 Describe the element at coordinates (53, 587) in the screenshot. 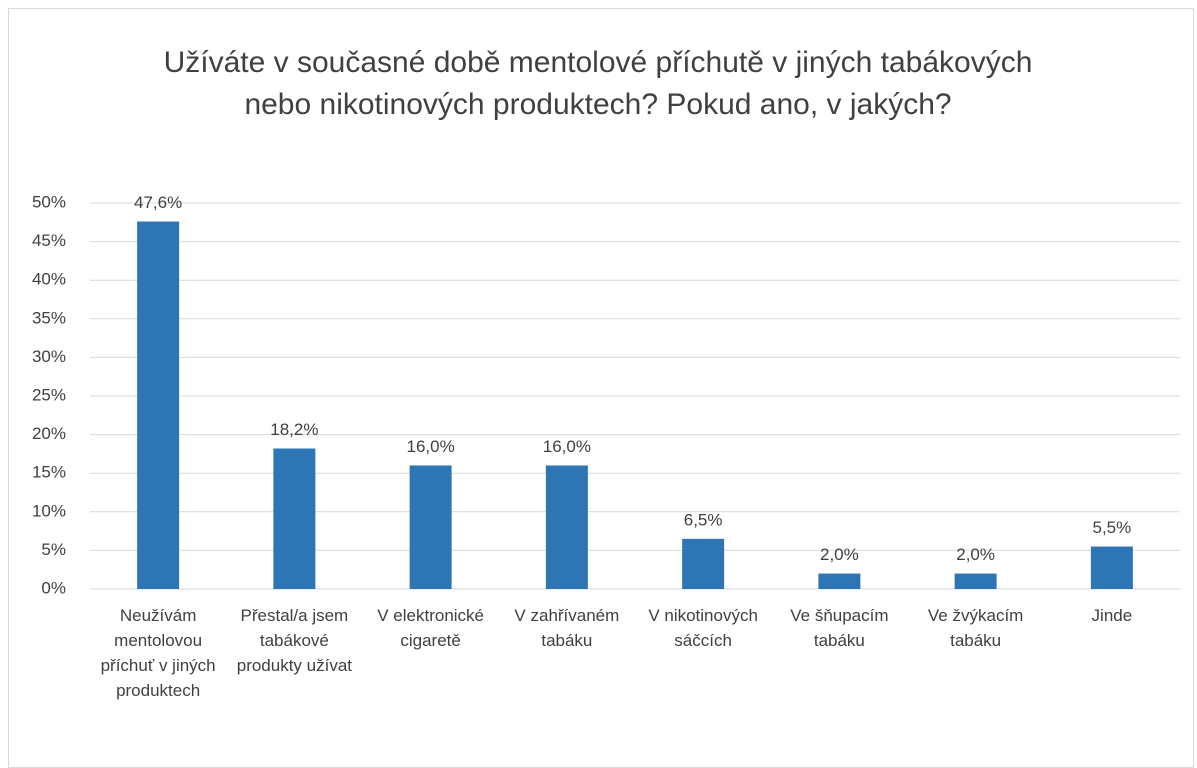

I see `y-tick-label: 0%` at that location.